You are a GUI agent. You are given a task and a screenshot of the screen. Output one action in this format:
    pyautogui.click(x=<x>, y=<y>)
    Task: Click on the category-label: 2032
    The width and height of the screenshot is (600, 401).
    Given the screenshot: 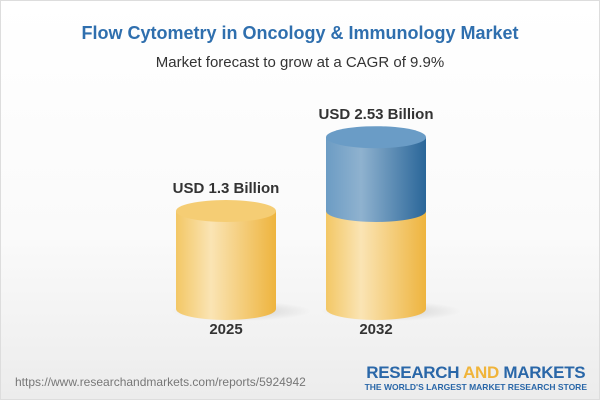 What is the action you would take?
    pyautogui.click(x=375, y=329)
    